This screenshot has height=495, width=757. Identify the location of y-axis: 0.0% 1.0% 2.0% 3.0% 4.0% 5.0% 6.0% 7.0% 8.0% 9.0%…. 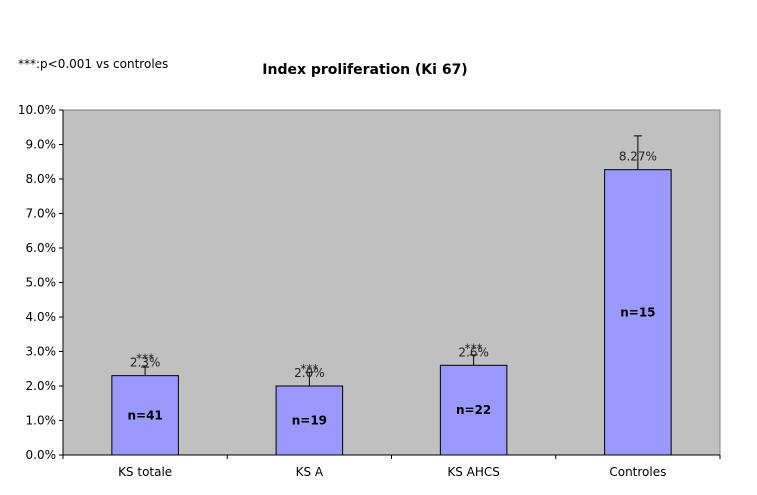
(41, 282).